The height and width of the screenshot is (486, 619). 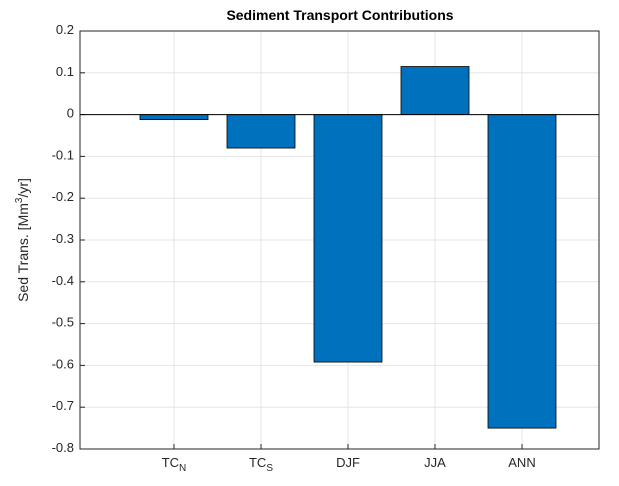 I want to click on y-tick-label: -0.5, so click(x=63, y=322).